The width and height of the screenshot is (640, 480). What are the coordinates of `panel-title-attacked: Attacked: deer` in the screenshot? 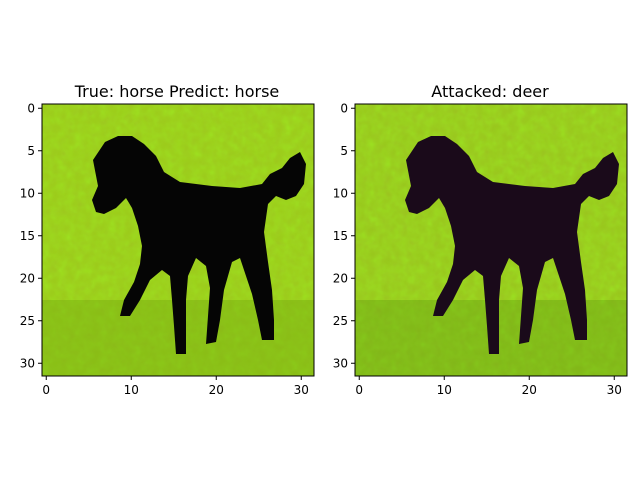 It's located at (490, 91).